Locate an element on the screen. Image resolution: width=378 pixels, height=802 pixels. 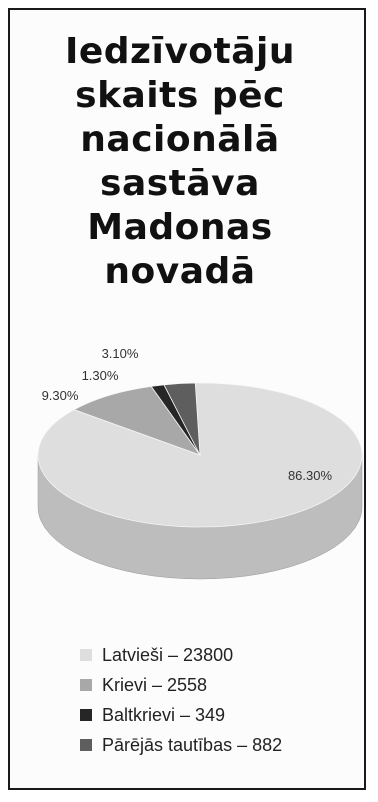
legend-swatch-baltkrievi is located at coordinates (86, 715).